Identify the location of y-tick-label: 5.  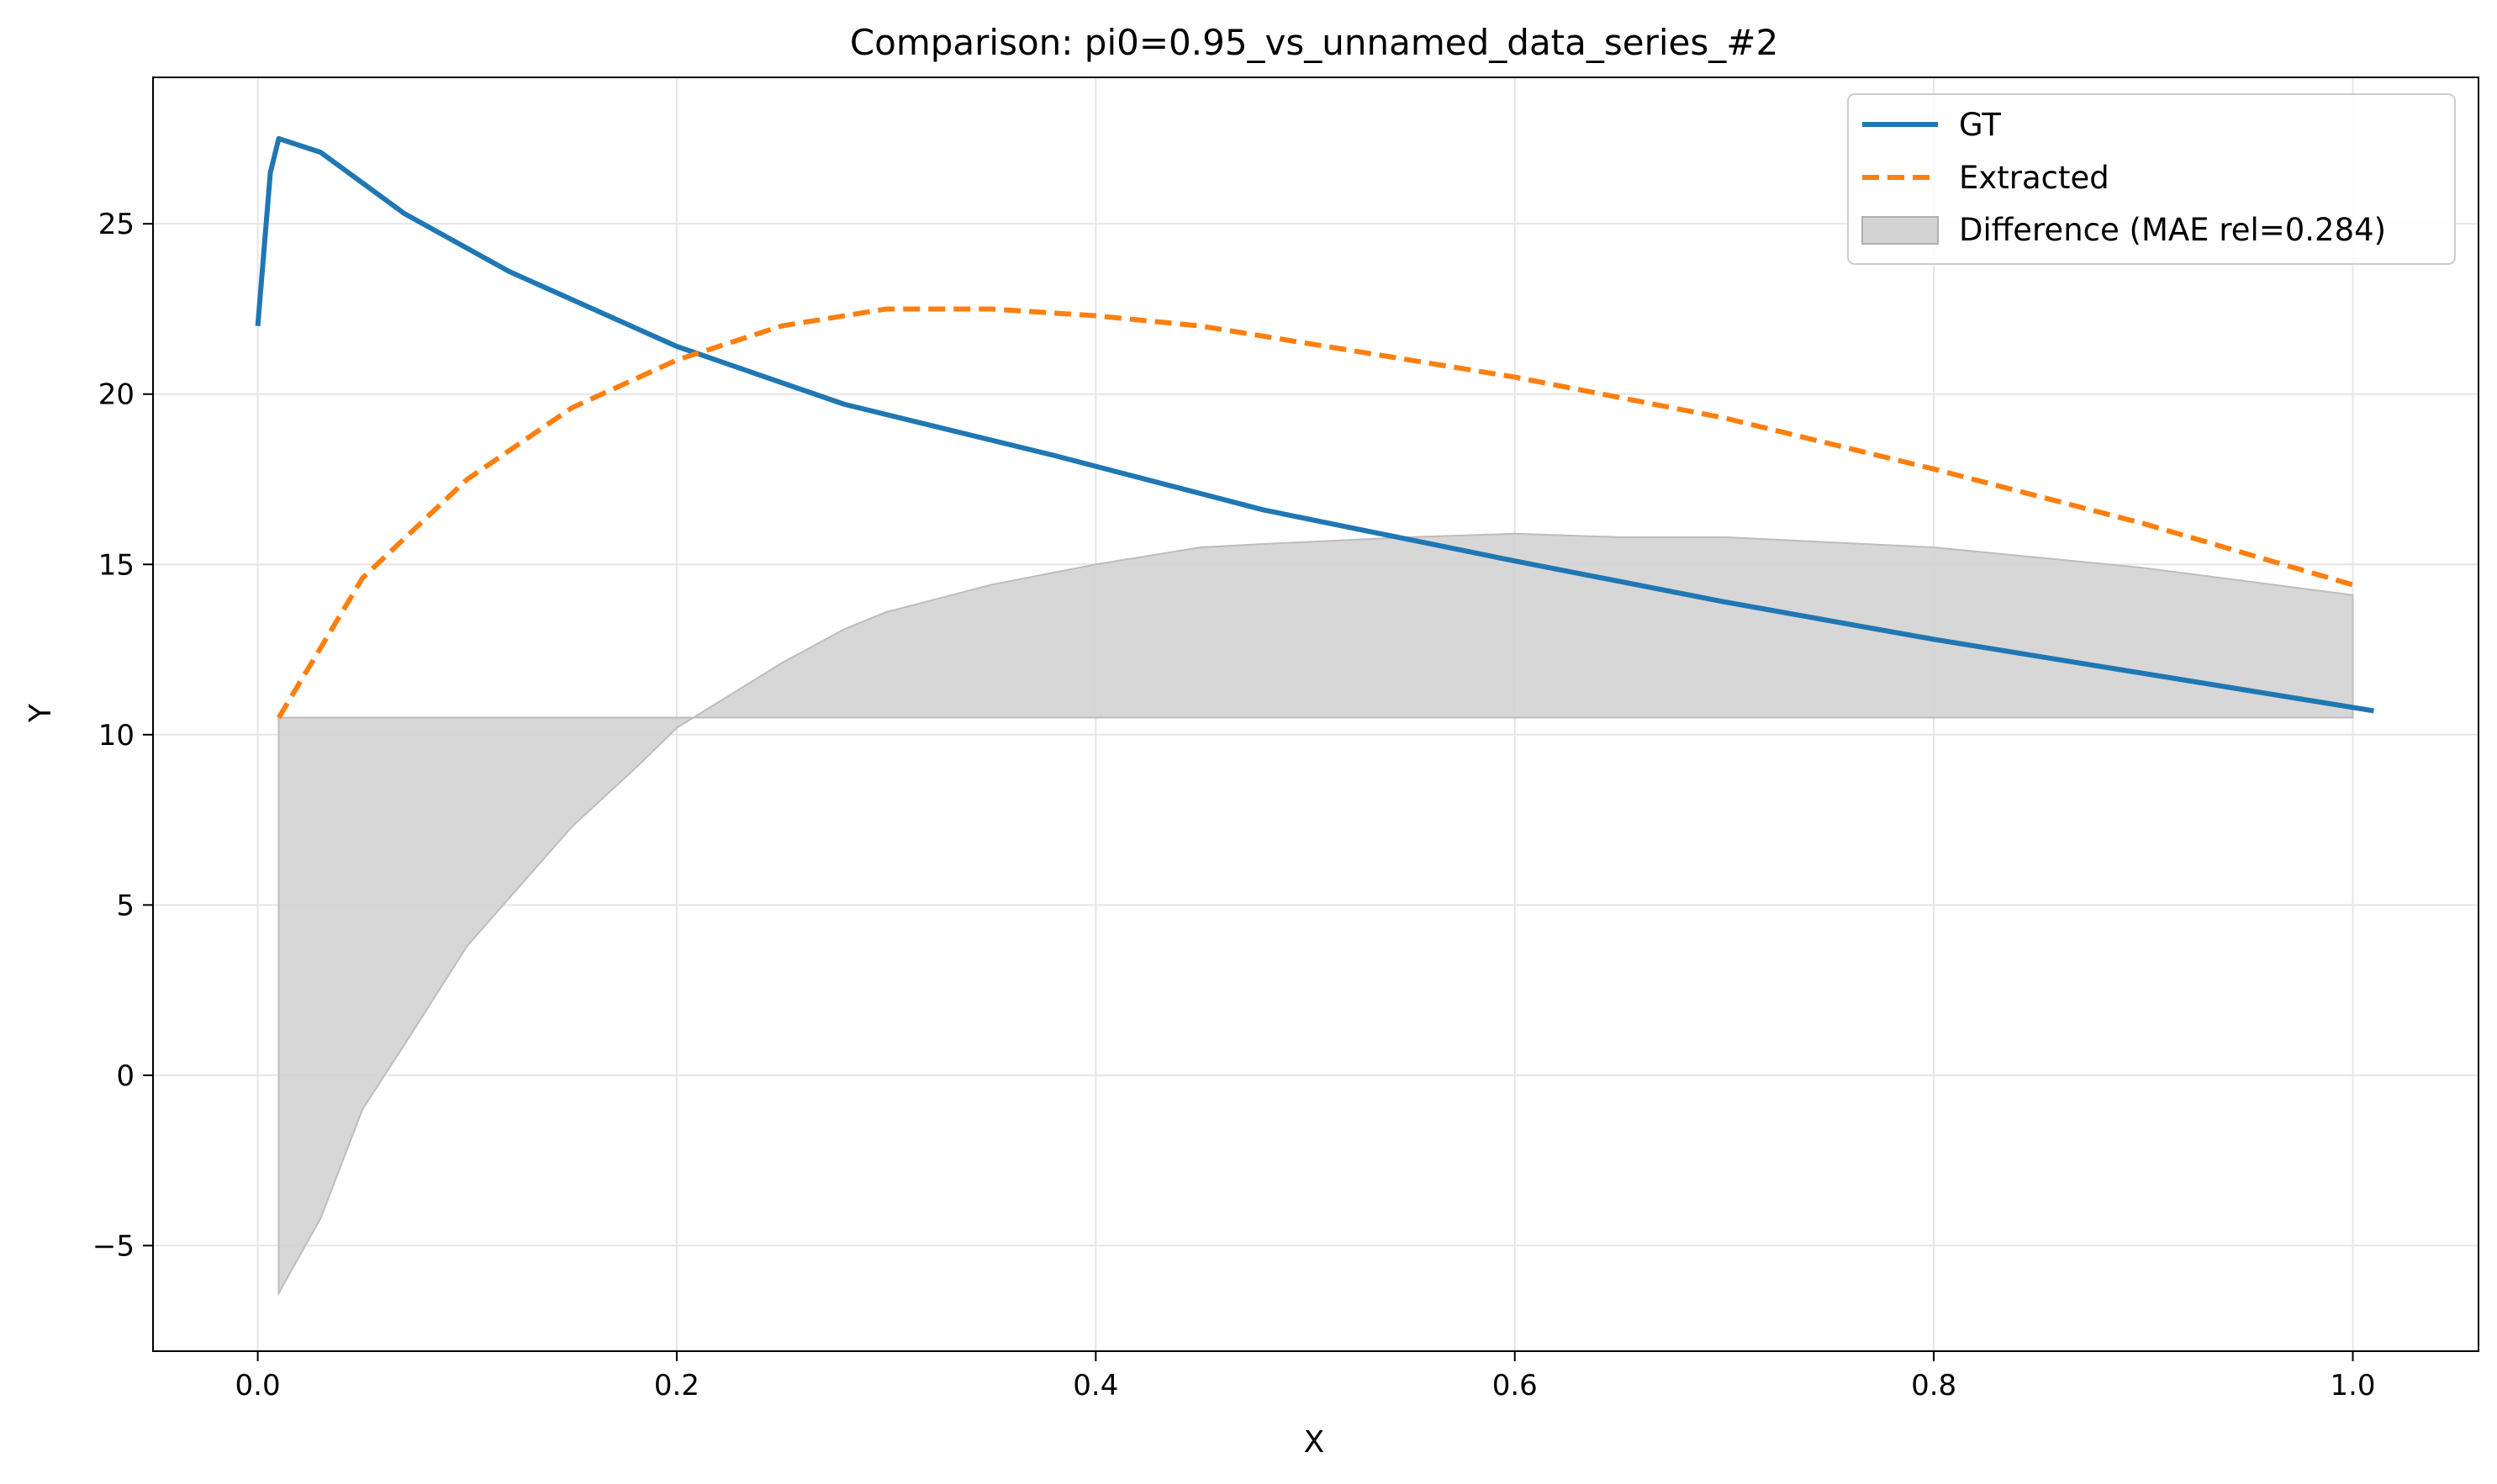
(125, 905).